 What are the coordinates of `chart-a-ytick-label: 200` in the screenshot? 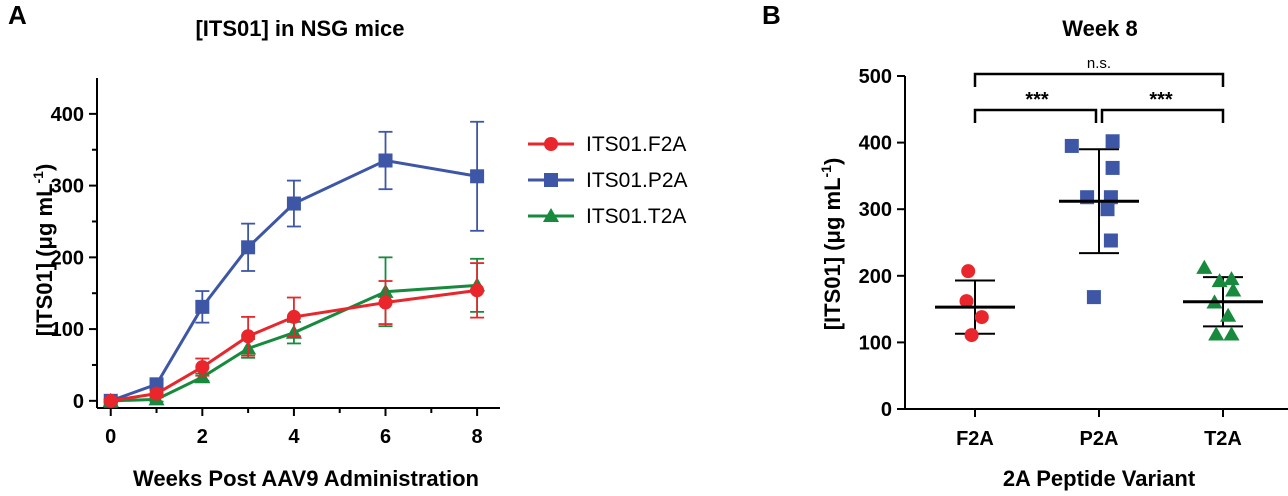 It's located at (67, 258).